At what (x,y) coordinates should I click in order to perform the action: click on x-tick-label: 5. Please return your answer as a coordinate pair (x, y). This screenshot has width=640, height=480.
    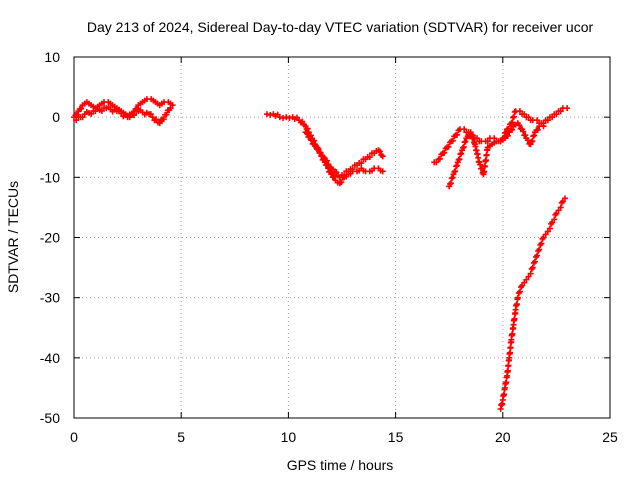
    Looking at the image, I should click on (181, 437).